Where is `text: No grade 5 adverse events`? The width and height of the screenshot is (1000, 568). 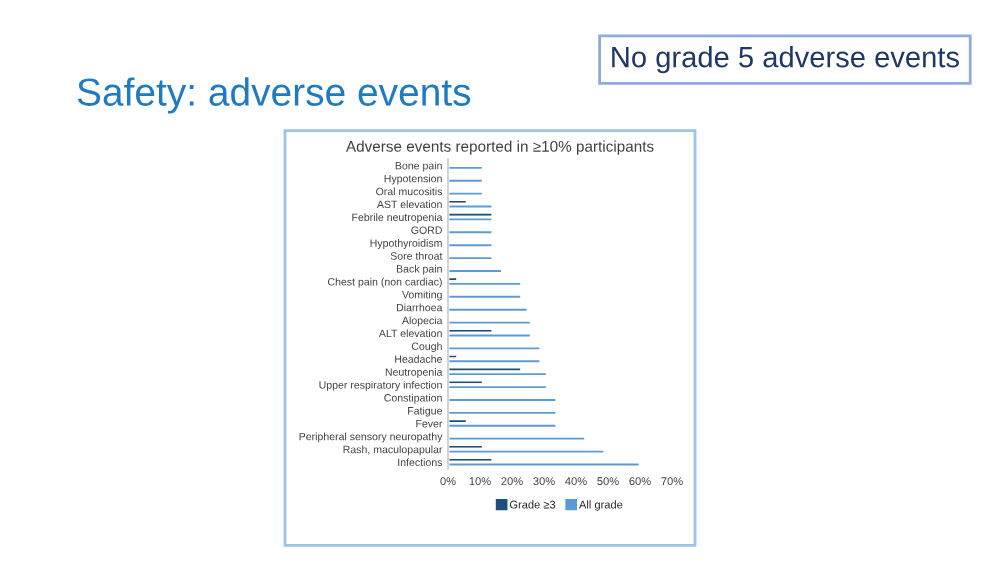
text: No grade 5 adverse events is located at coordinates (785, 60).